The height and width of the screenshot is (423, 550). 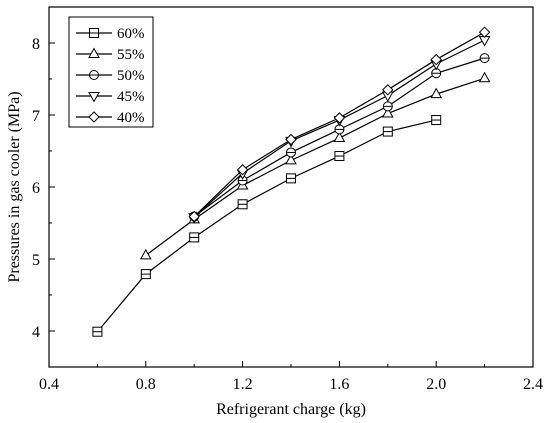 What do you see at coordinates (146, 384) in the screenshot?
I see `x-tick-label-1: 0.8` at bounding box center [146, 384].